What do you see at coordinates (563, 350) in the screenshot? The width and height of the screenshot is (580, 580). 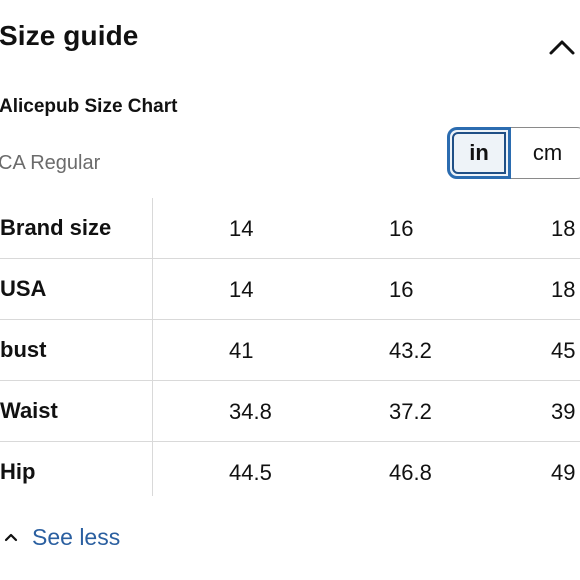 I see `table-cell: 45` at bounding box center [563, 350].